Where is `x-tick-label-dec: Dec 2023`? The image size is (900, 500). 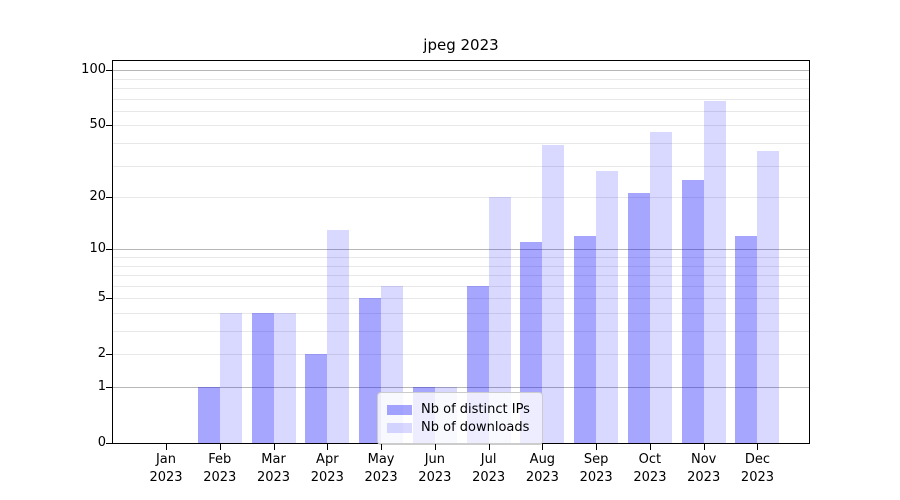
x-tick-label-dec: Dec 2023 is located at coordinates (757, 468).